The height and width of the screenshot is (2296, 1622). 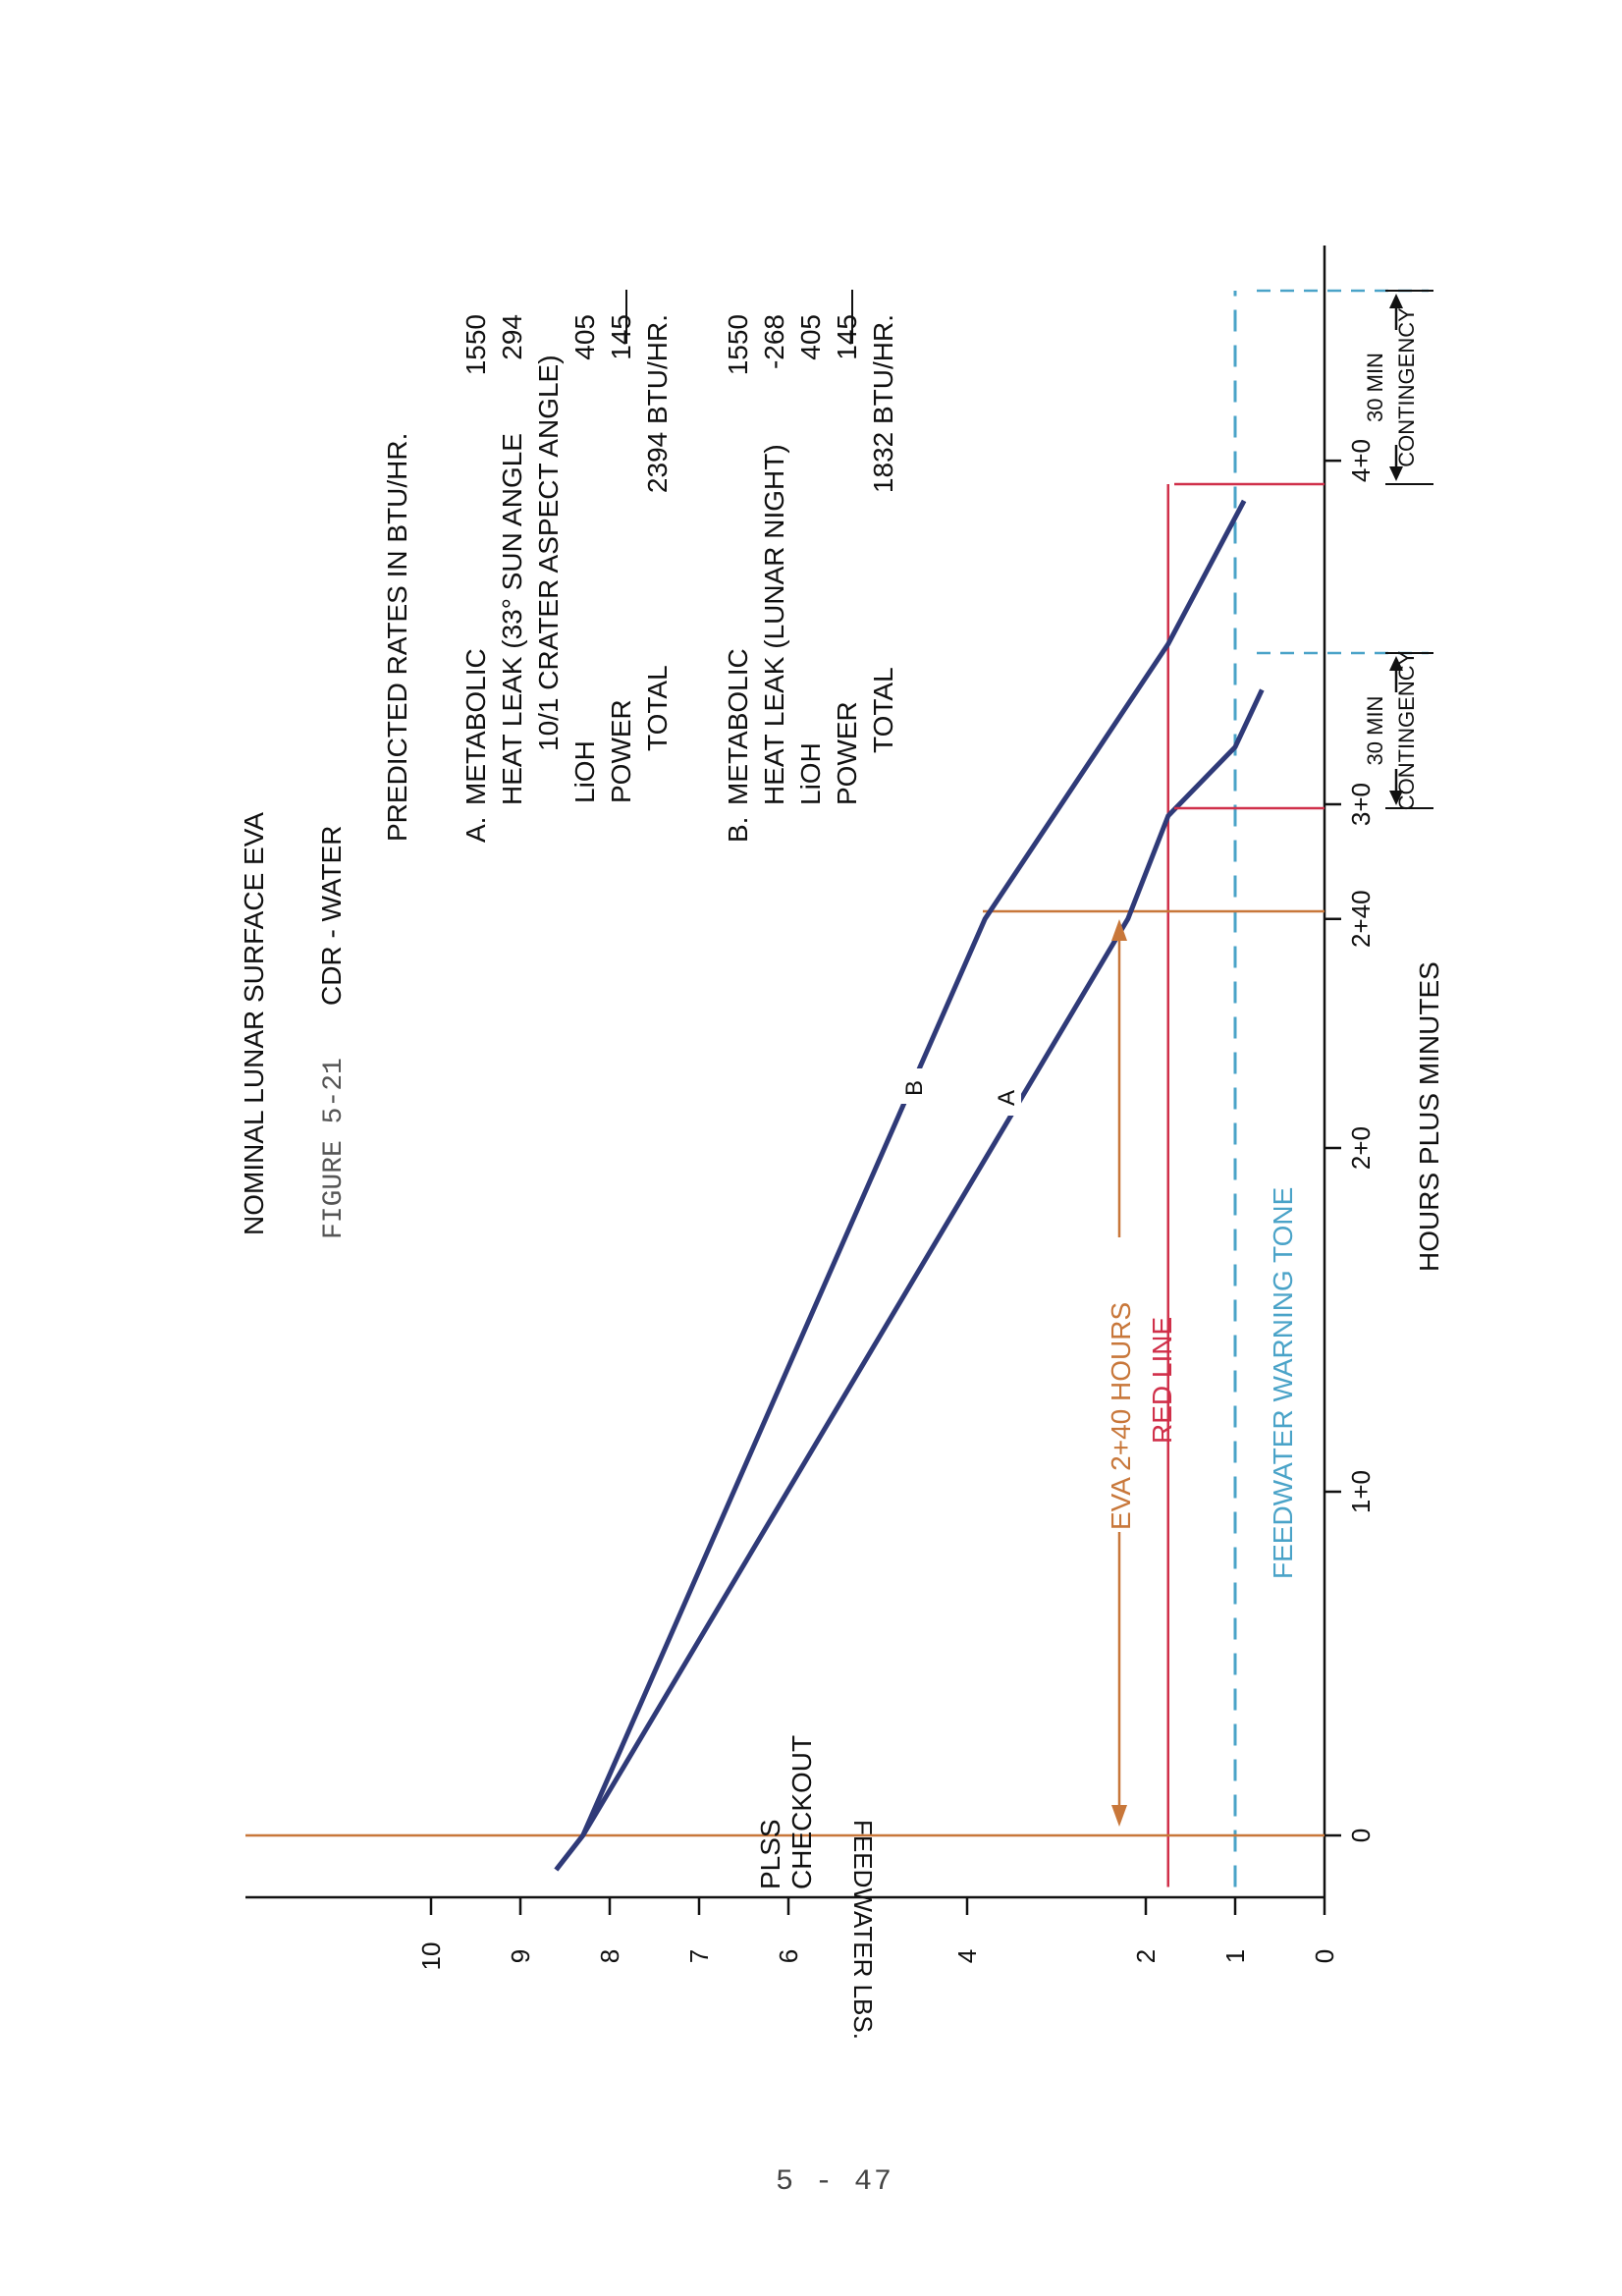 What do you see at coordinates (801, 1812) in the screenshot?
I see `checkout-label: CHECKOUT` at bounding box center [801, 1812].